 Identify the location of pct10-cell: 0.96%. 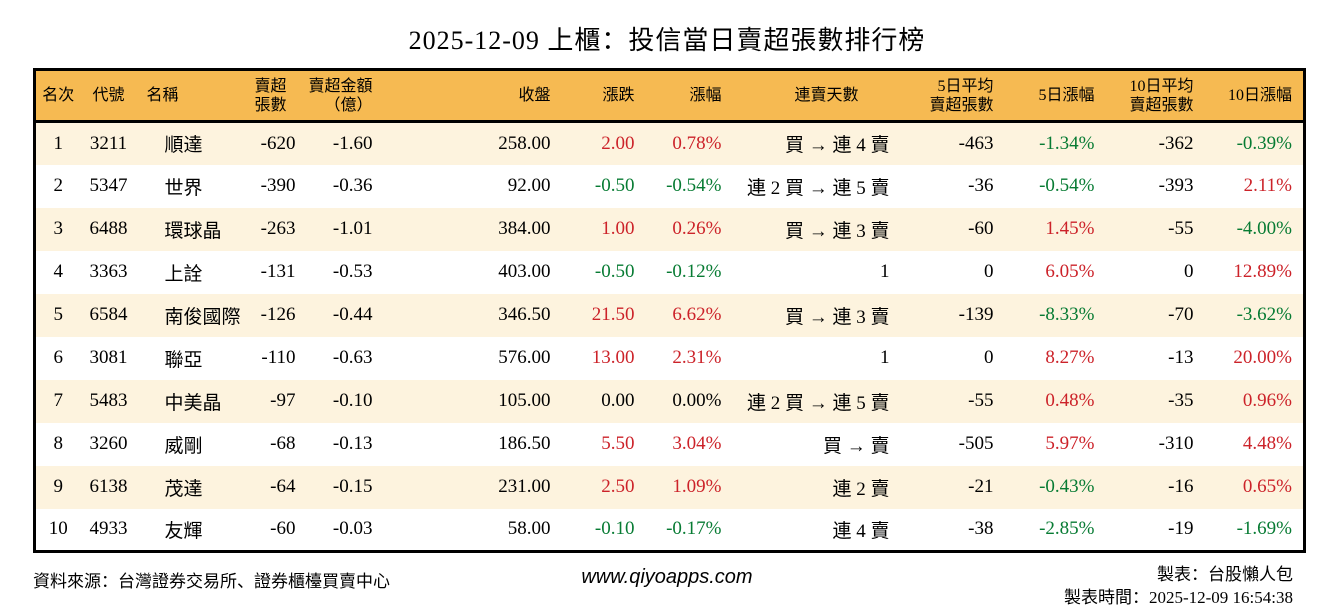
(1267, 400).